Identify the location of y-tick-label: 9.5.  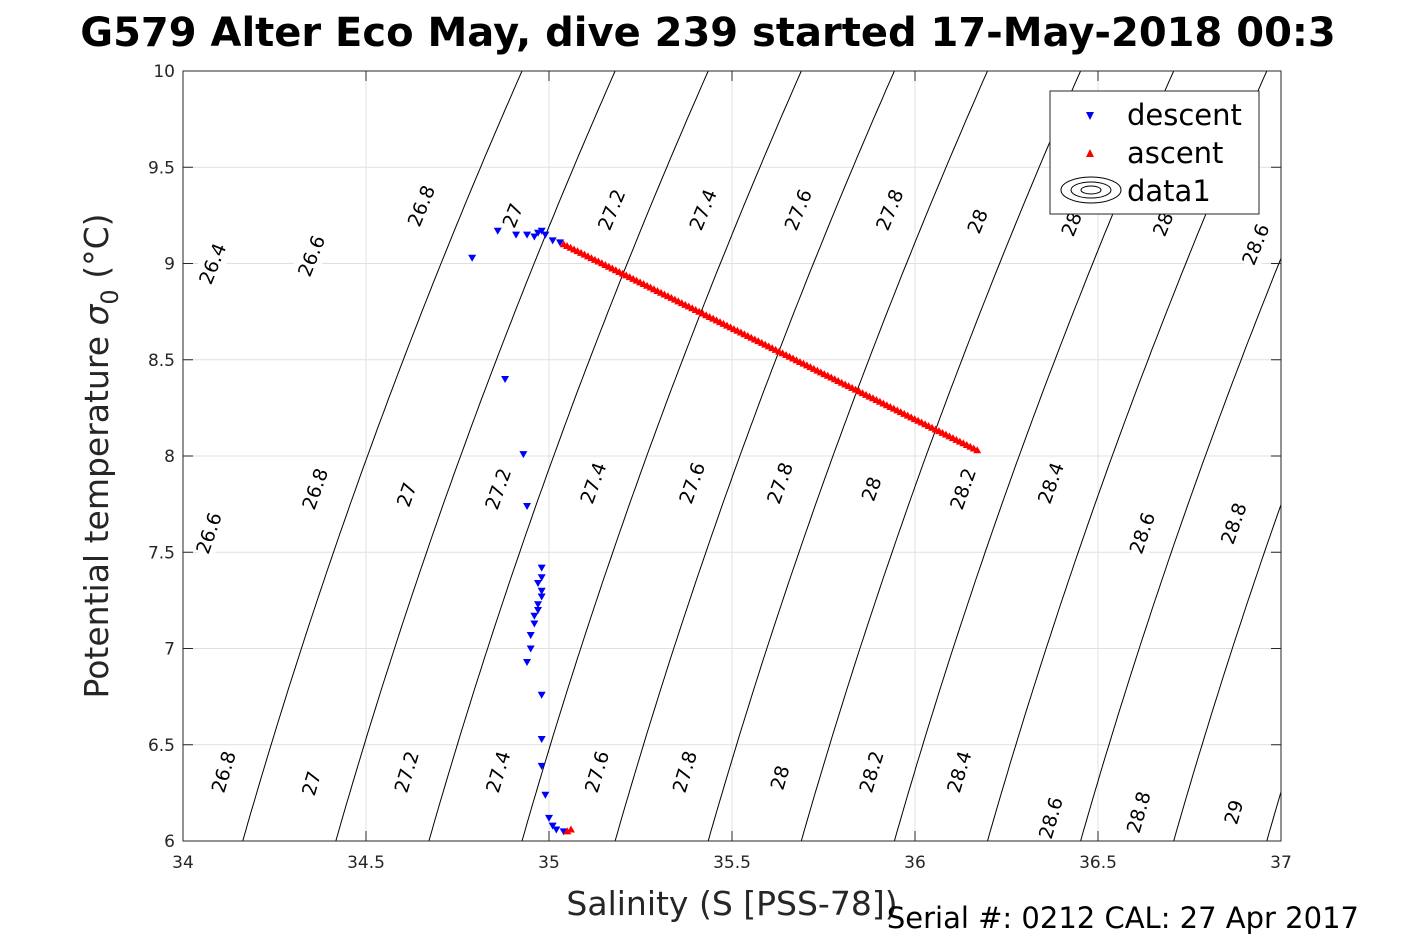
(161, 168).